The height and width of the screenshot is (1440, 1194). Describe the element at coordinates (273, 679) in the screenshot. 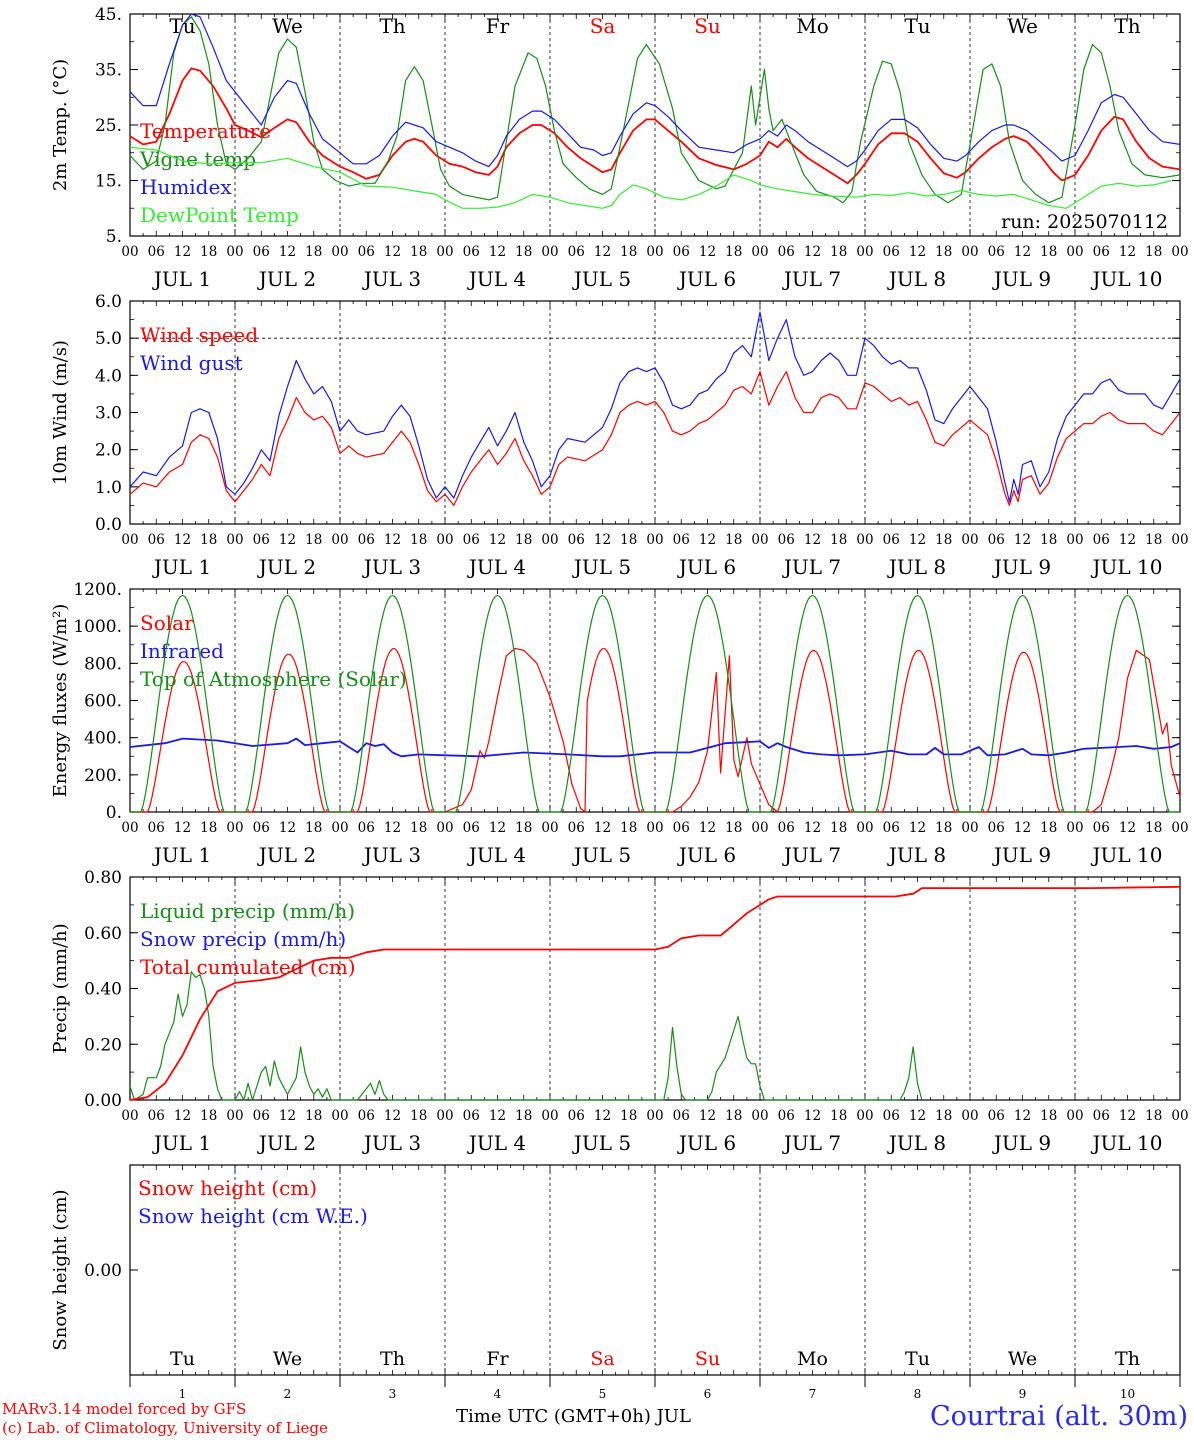

I see `legend-entry: Top of Atmosphere (Solar)` at that location.